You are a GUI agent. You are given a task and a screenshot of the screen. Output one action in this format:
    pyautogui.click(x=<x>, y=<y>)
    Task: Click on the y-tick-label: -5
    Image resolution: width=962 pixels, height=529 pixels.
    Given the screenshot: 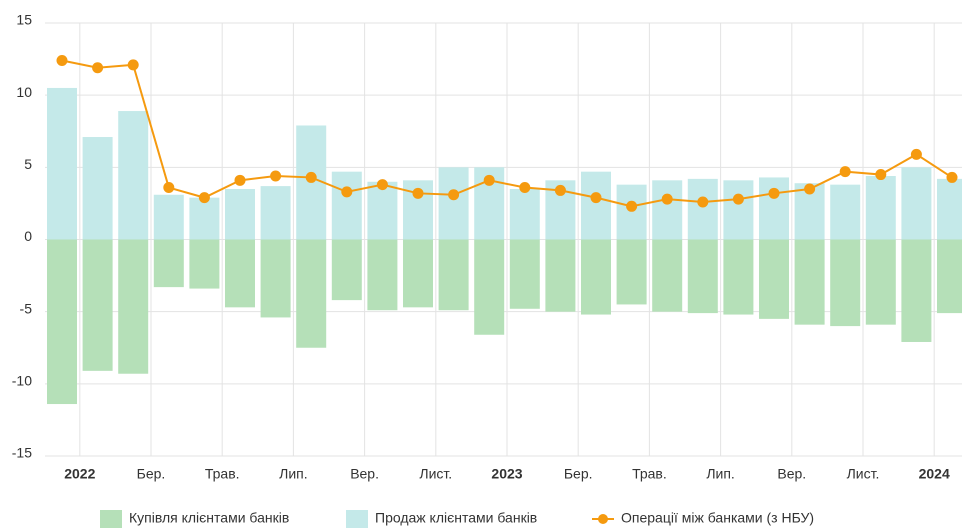 What is the action you would take?
    pyautogui.click(x=26, y=308)
    